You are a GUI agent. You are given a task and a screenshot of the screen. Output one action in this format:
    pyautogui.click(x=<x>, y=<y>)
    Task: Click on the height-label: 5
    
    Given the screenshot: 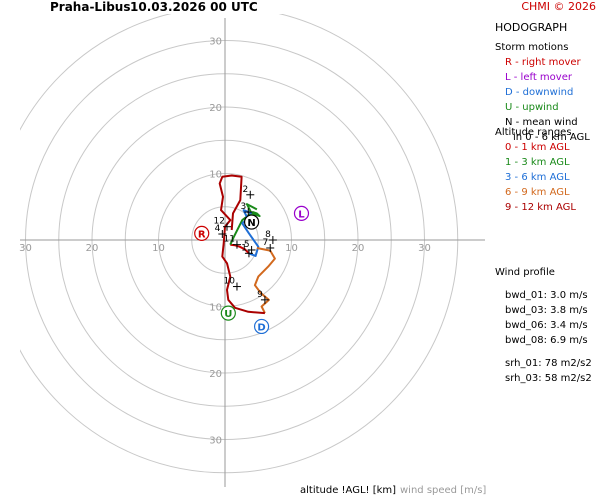 What is the action you would take?
    pyautogui.click(x=247, y=245)
    